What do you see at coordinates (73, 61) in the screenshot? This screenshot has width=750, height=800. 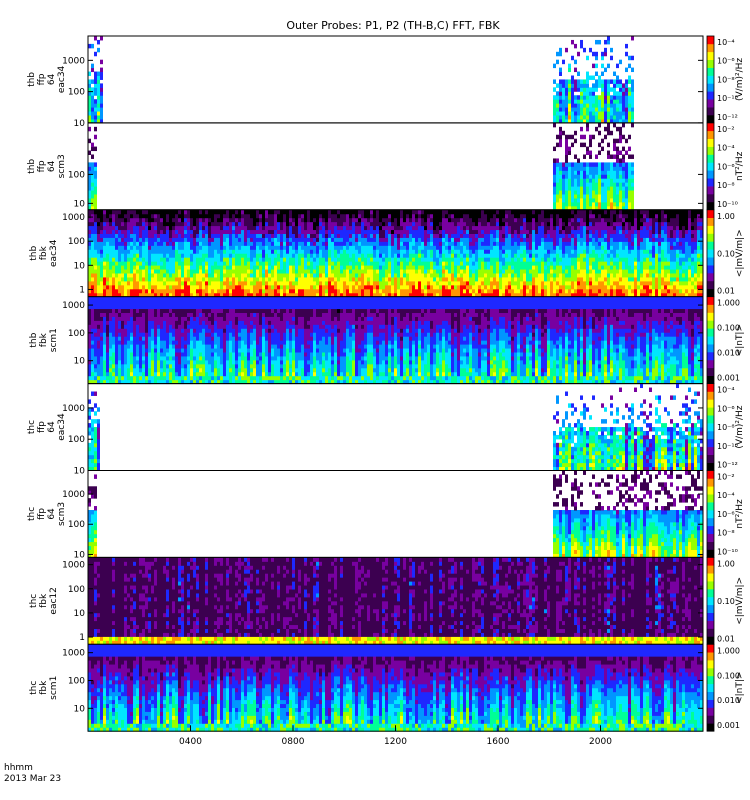 I see `y-tick-label: 1000` at bounding box center [73, 61].